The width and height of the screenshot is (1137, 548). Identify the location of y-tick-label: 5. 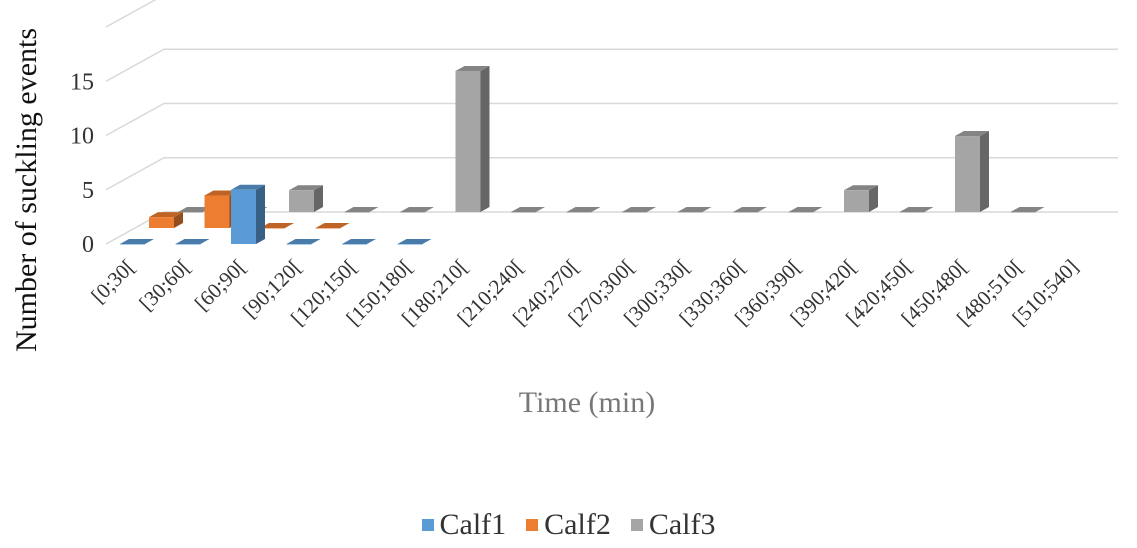
(88, 191).